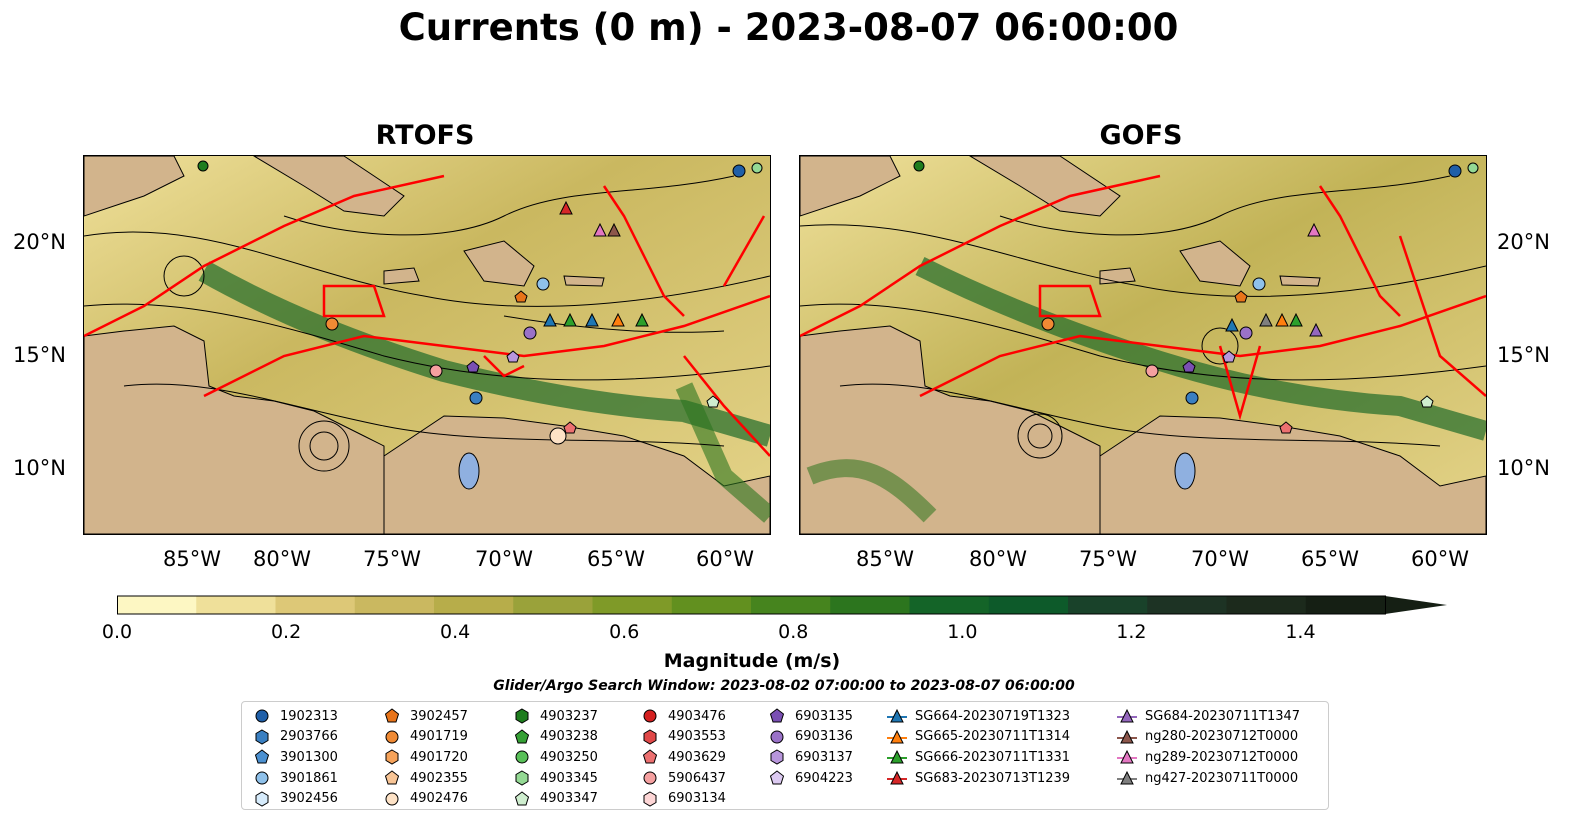 The height and width of the screenshot is (827, 1577). Describe the element at coordinates (1523, 242) in the screenshot. I see `lat-label-20n-right: 20°N` at that location.